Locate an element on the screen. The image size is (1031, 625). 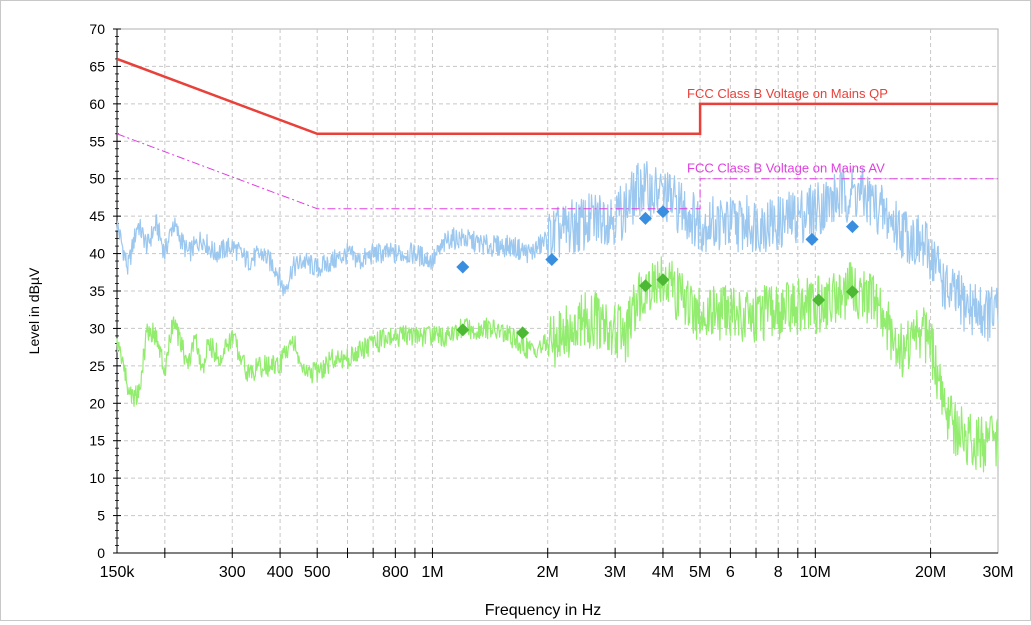
x-tick-label: 800 is located at coordinates (395, 572).